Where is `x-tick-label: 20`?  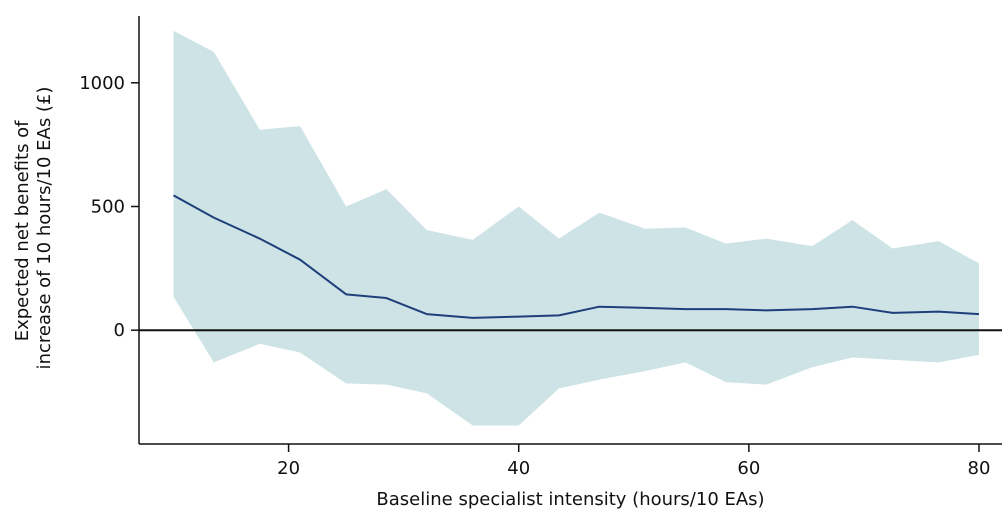 x-tick-label: 20 is located at coordinates (288, 468).